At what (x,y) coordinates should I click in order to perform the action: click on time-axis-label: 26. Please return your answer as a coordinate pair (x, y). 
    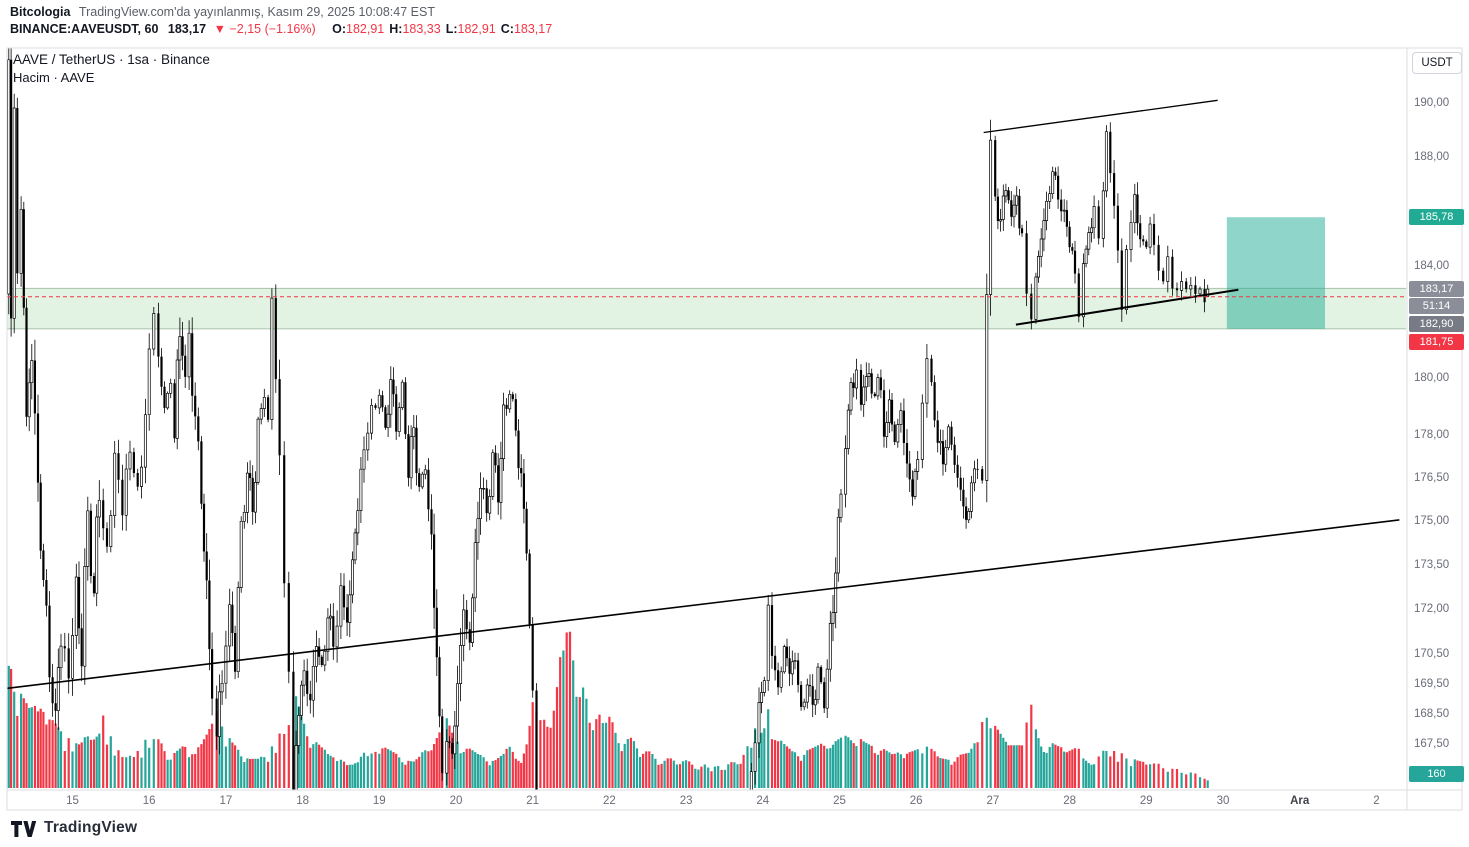
    Looking at the image, I should click on (916, 801).